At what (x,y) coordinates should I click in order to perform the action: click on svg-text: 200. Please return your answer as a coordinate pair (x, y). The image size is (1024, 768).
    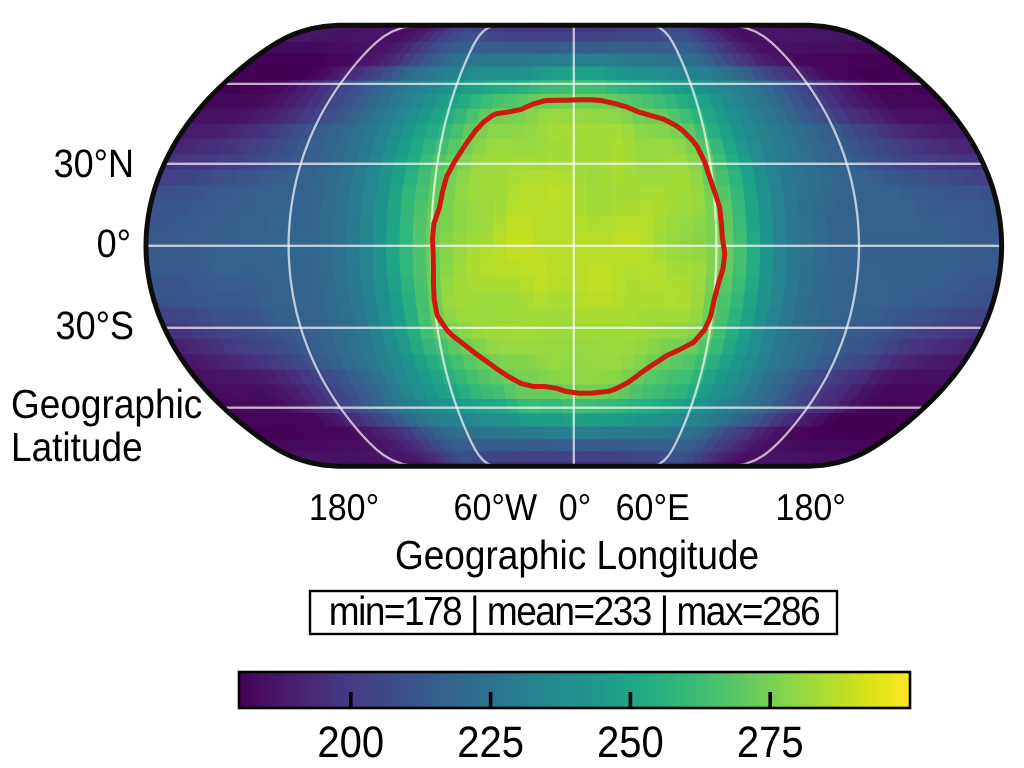
    Looking at the image, I should click on (350, 743).